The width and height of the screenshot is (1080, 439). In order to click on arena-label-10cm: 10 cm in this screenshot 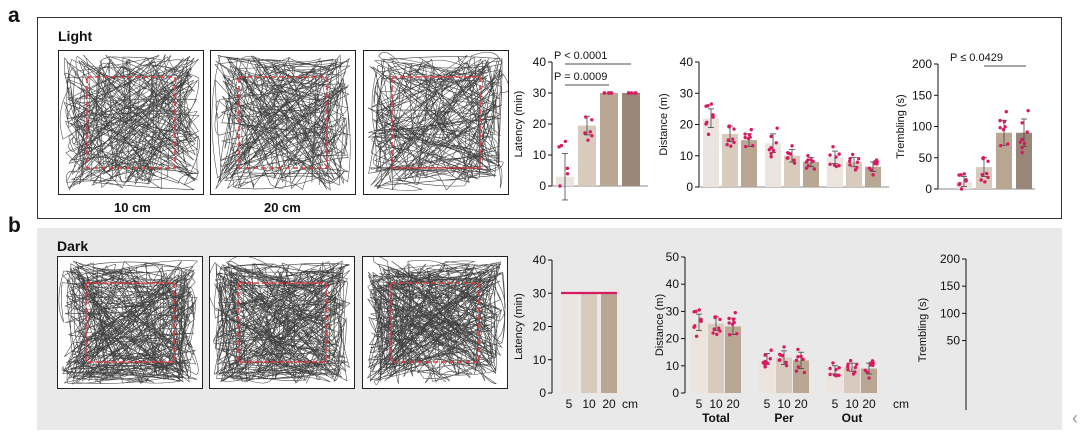, I will do `click(132, 207)`.